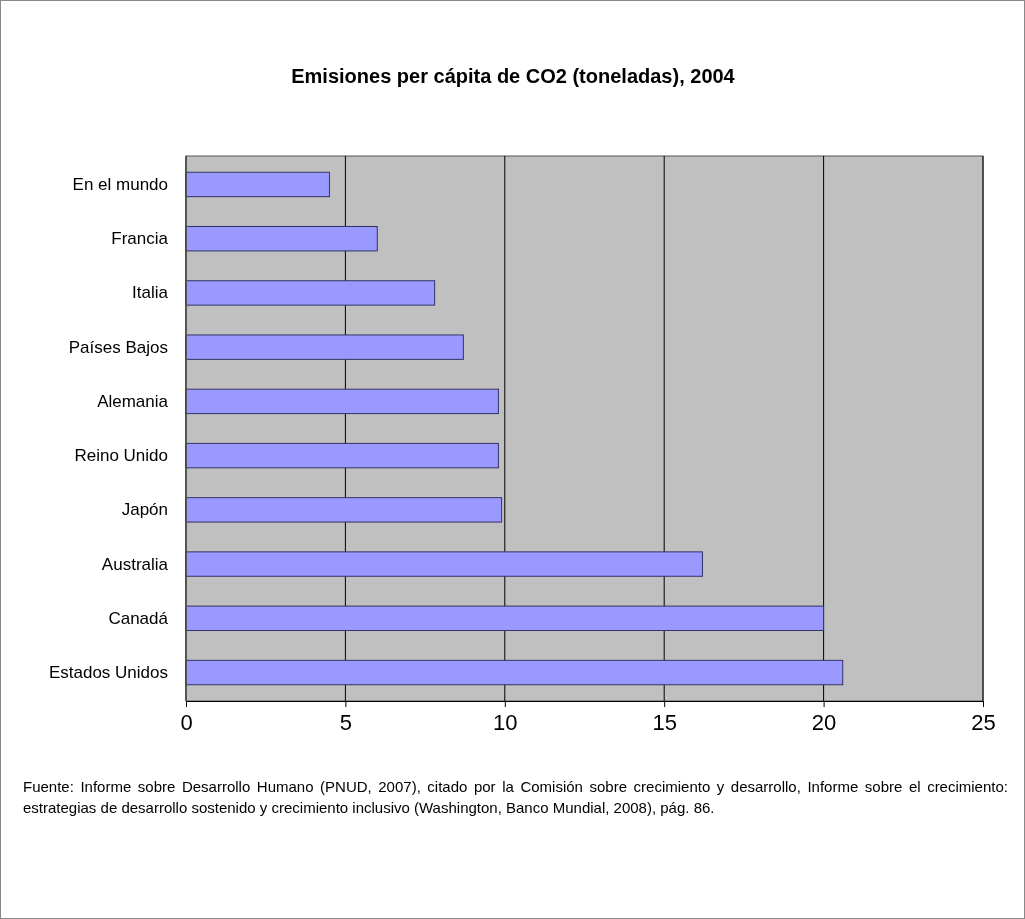 The height and width of the screenshot is (919, 1025). Describe the element at coordinates (983, 722) in the screenshot. I see `x-tick-label: 25` at that location.